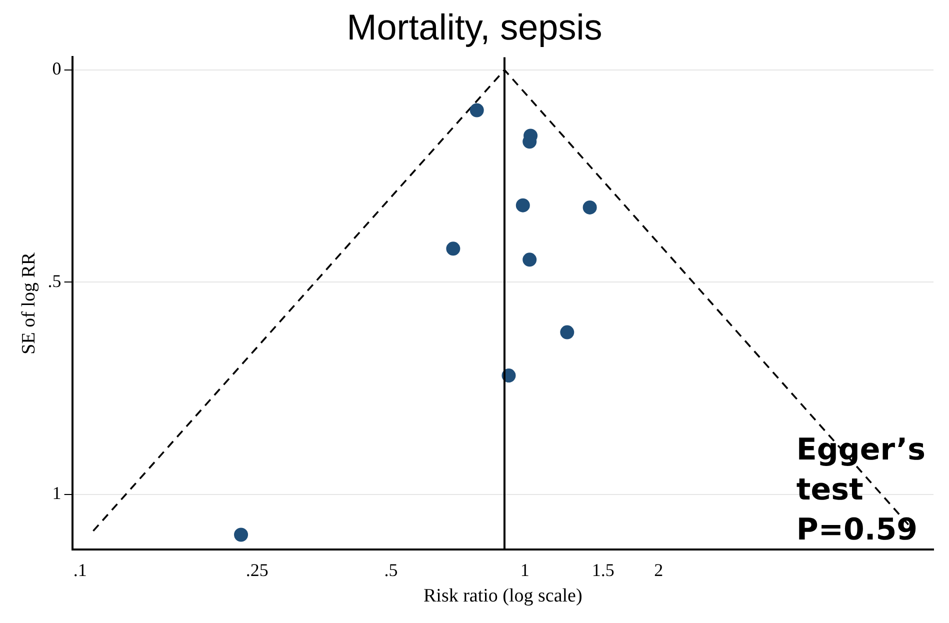 Image resolution: width=949 pixels, height=623 pixels. Describe the element at coordinates (474, 27) in the screenshot. I see `chart-title: Mortality, sepsis` at that location.